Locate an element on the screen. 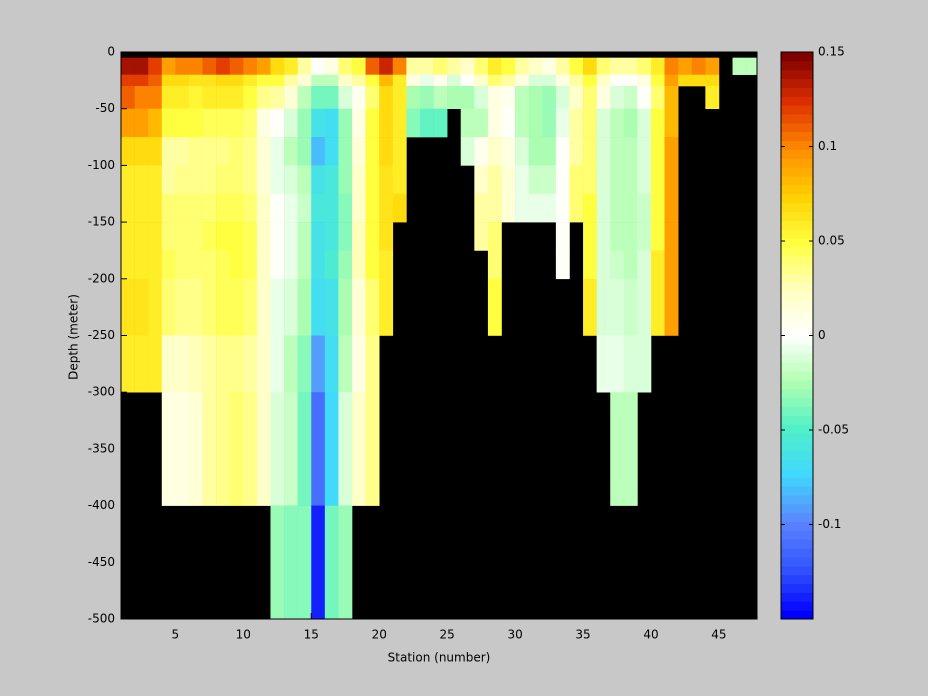 The image size is (928, 696). y-tick-label: -100 is located at coordinates (101, 165).